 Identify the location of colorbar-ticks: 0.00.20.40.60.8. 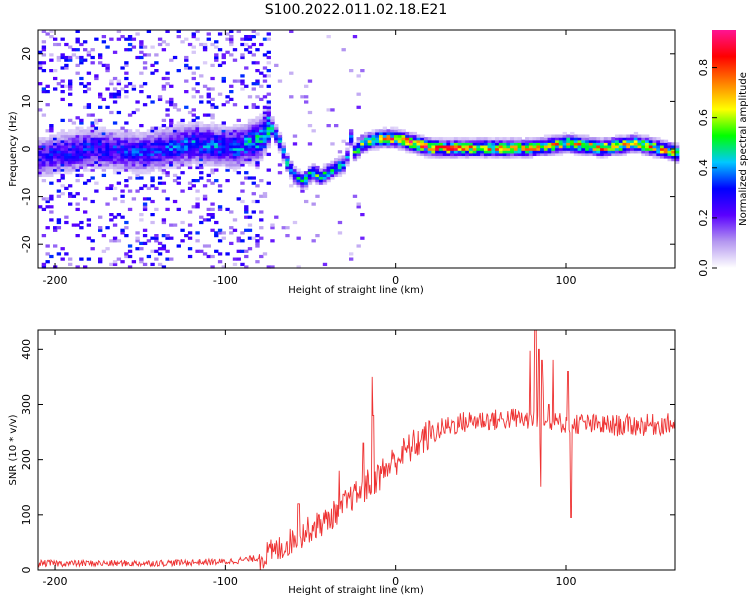
(707, 168).